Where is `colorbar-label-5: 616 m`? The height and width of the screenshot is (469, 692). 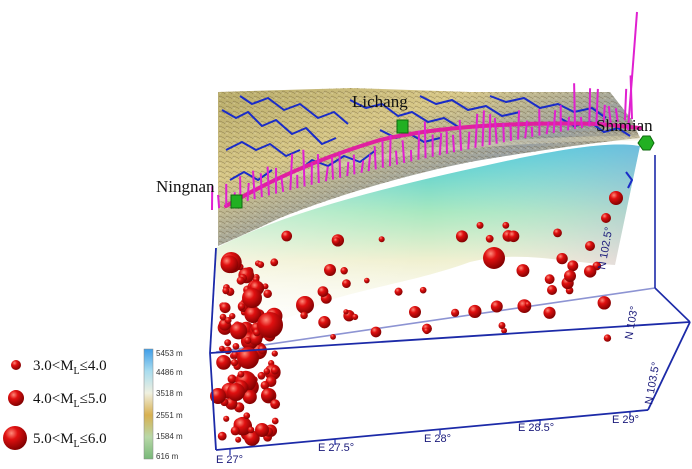
colorbar-label-5: 616 m is located at coordinates (167, 456).